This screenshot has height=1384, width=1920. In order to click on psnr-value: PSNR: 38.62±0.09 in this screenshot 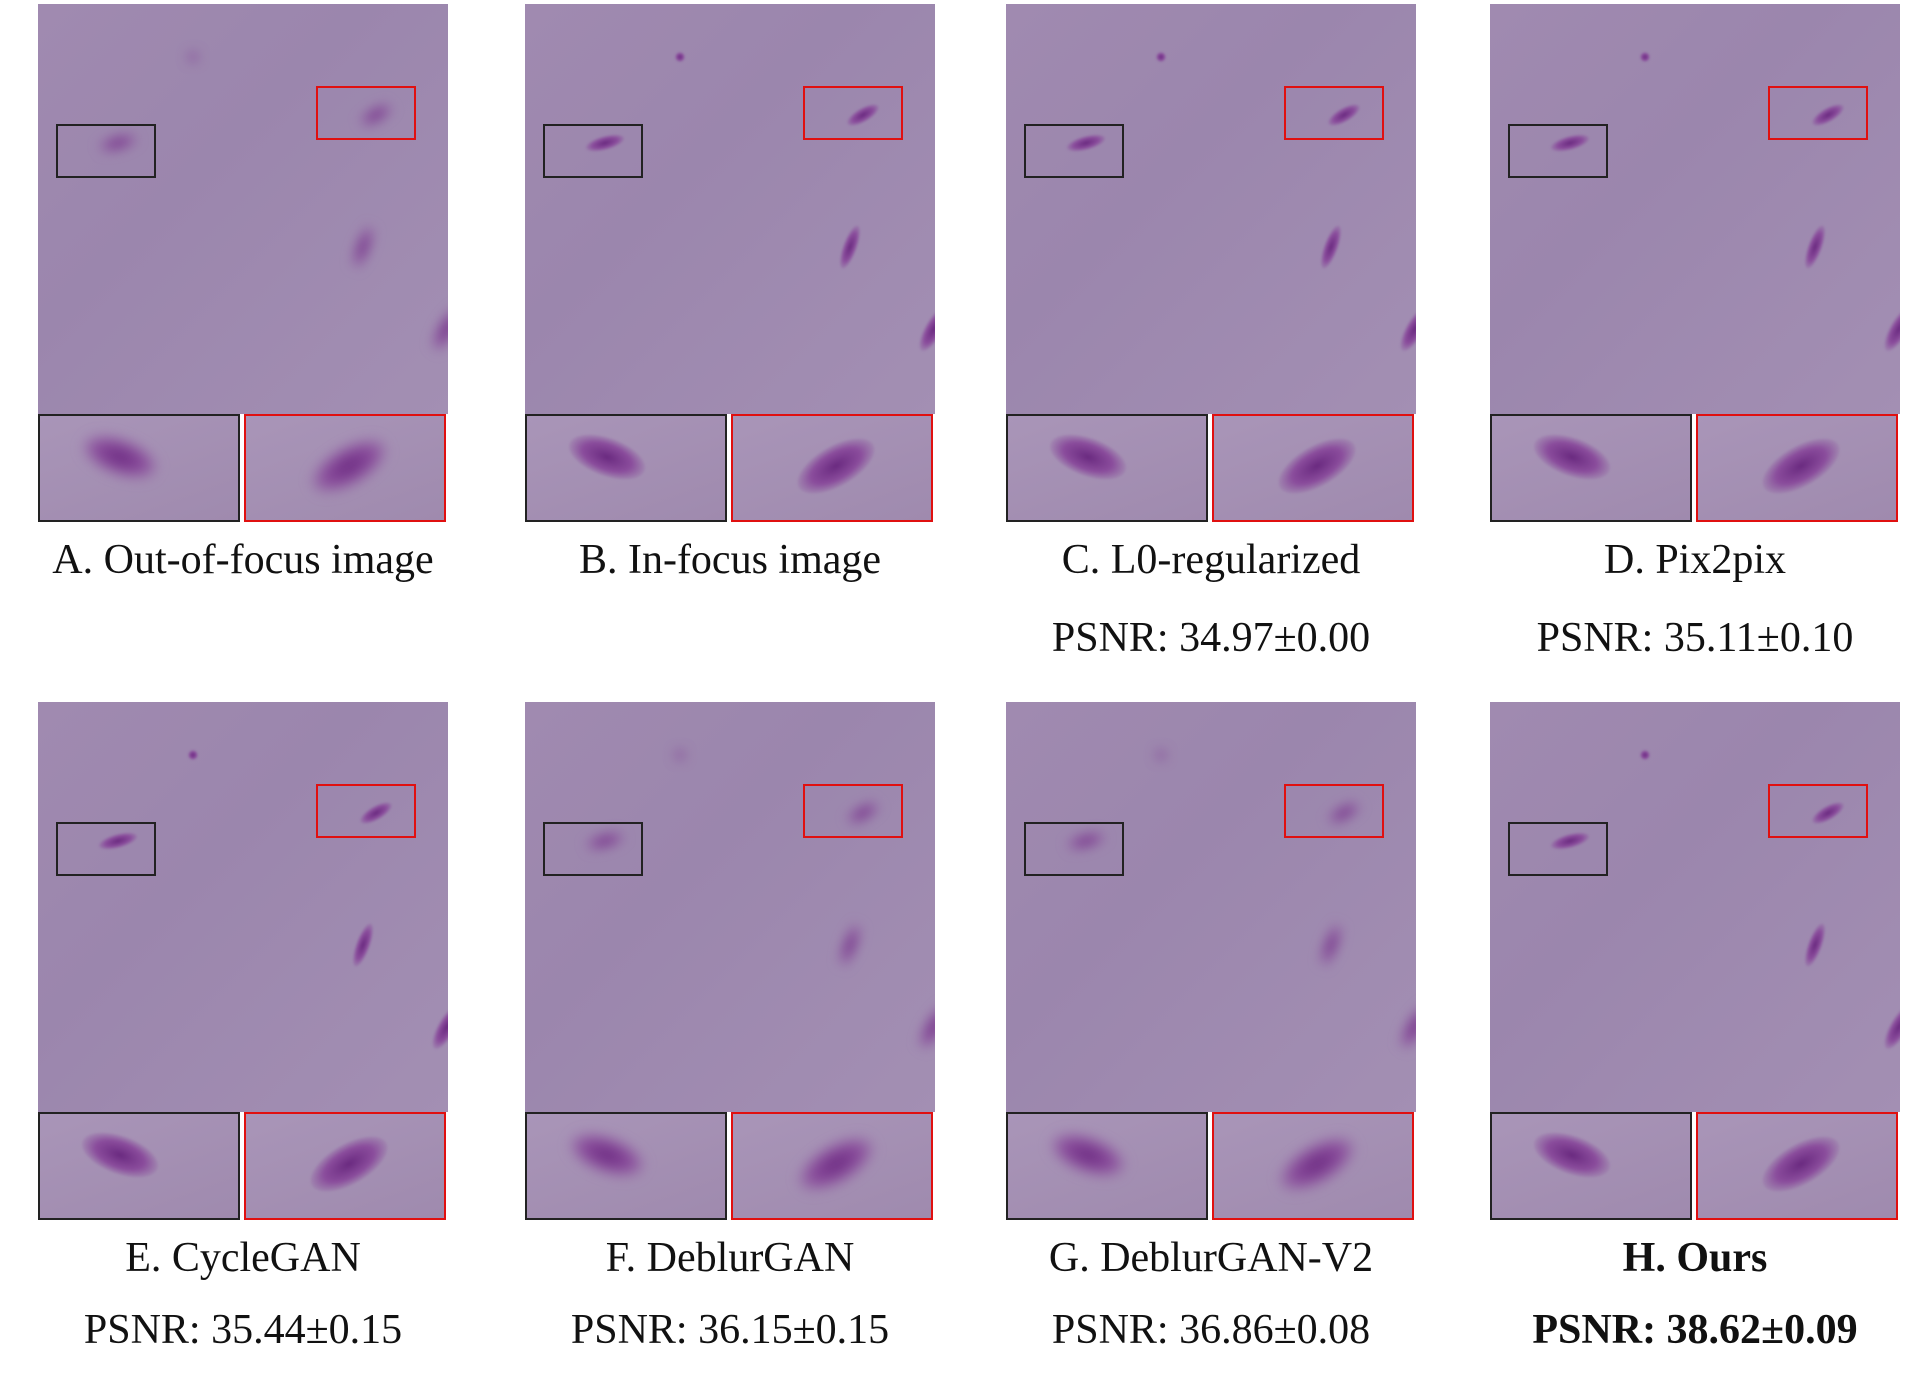, I will do `click(1695, 1330)`.